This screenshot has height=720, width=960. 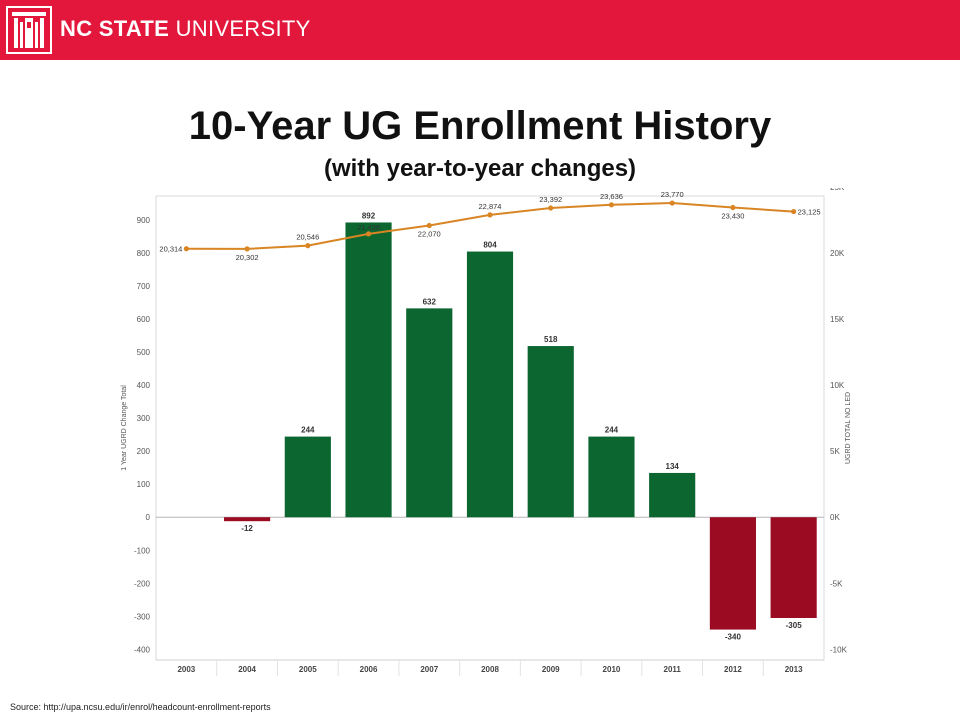 What do you see at coordinates (429, 413) in the screenshot?
I see `bar-2007` at bounding box center [429, 413].